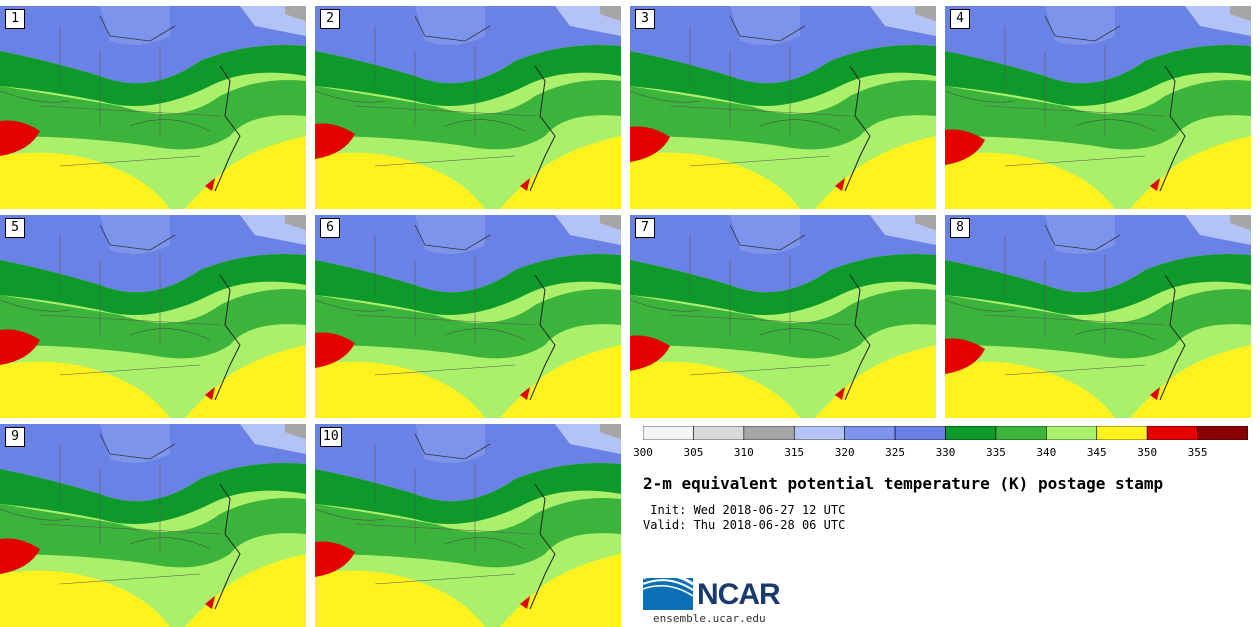  Describe the element at coordinates (15, 228) in the screenshot. I see `member-number: 5` at that location.